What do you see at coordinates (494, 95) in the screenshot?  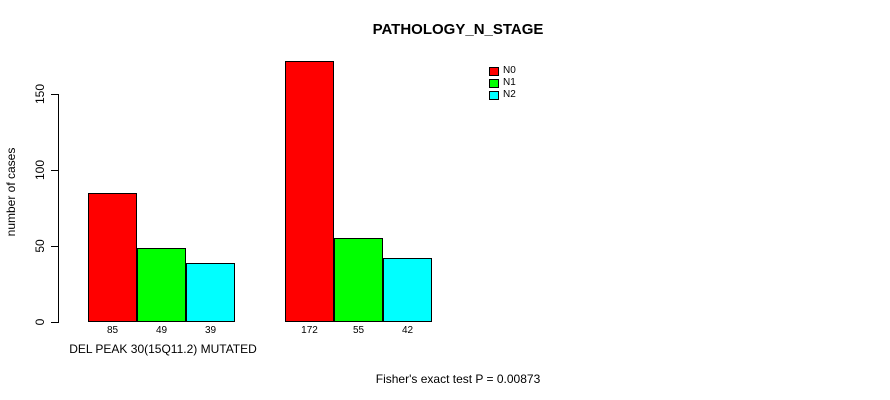 I see `legend-swatch-n2` at bounding box center [494, 95].